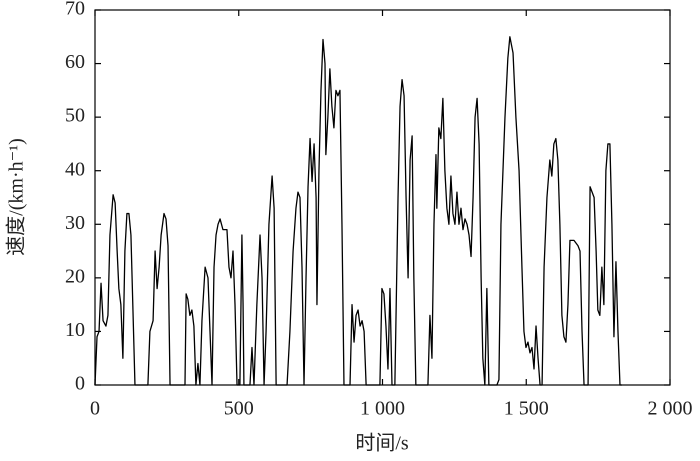  I want to click on y-tick-label: 20, so click(75, 276).